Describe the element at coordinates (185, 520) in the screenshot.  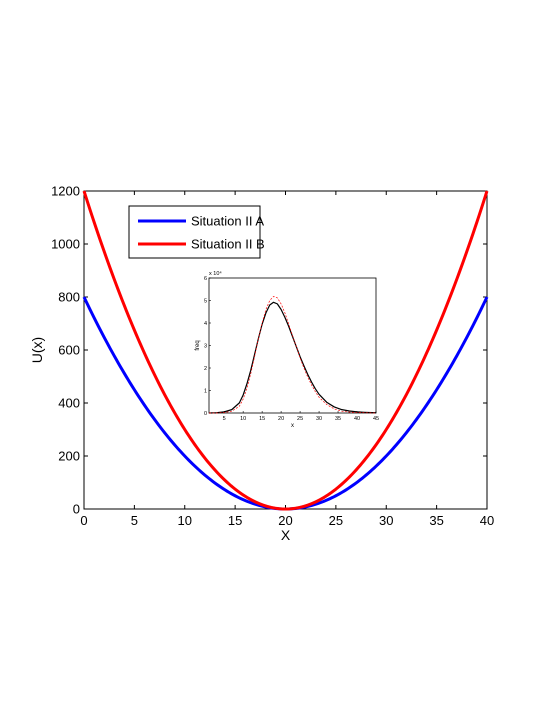
I see `x-tick-label: 10` at that location.